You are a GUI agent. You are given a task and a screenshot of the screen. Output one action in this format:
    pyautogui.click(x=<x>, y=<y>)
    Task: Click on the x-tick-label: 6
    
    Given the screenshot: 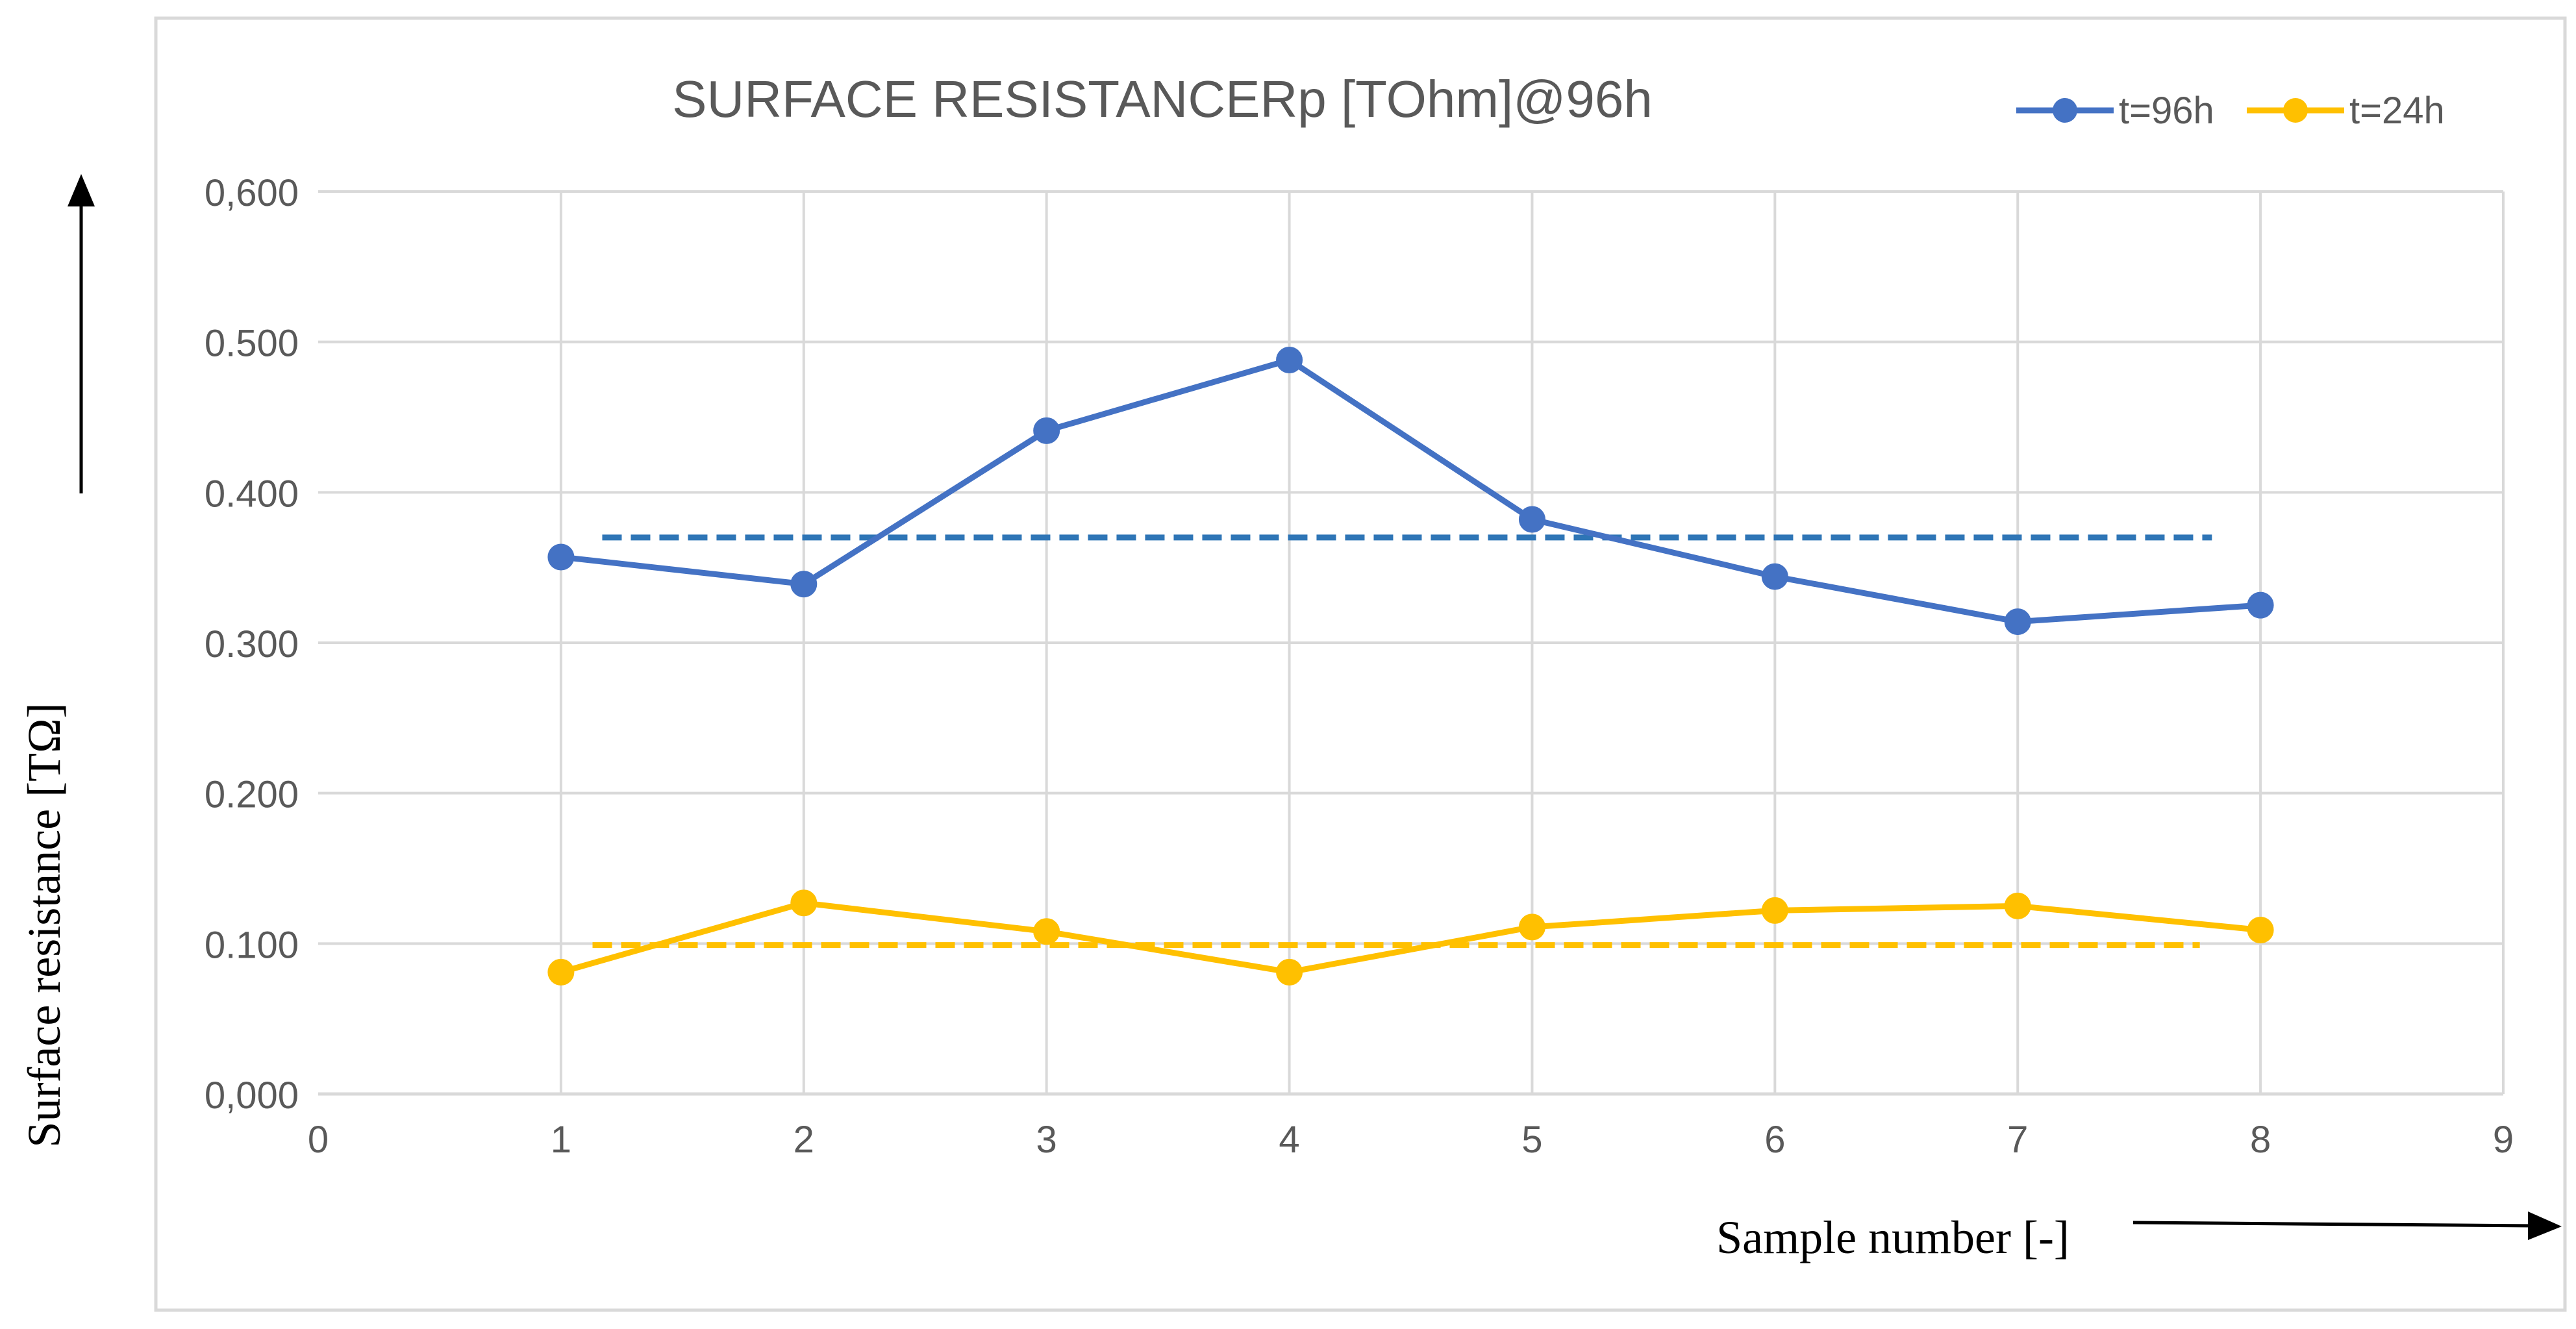 What is the action you would take?
    pyautogui.click(x=1774, y=1140)
    